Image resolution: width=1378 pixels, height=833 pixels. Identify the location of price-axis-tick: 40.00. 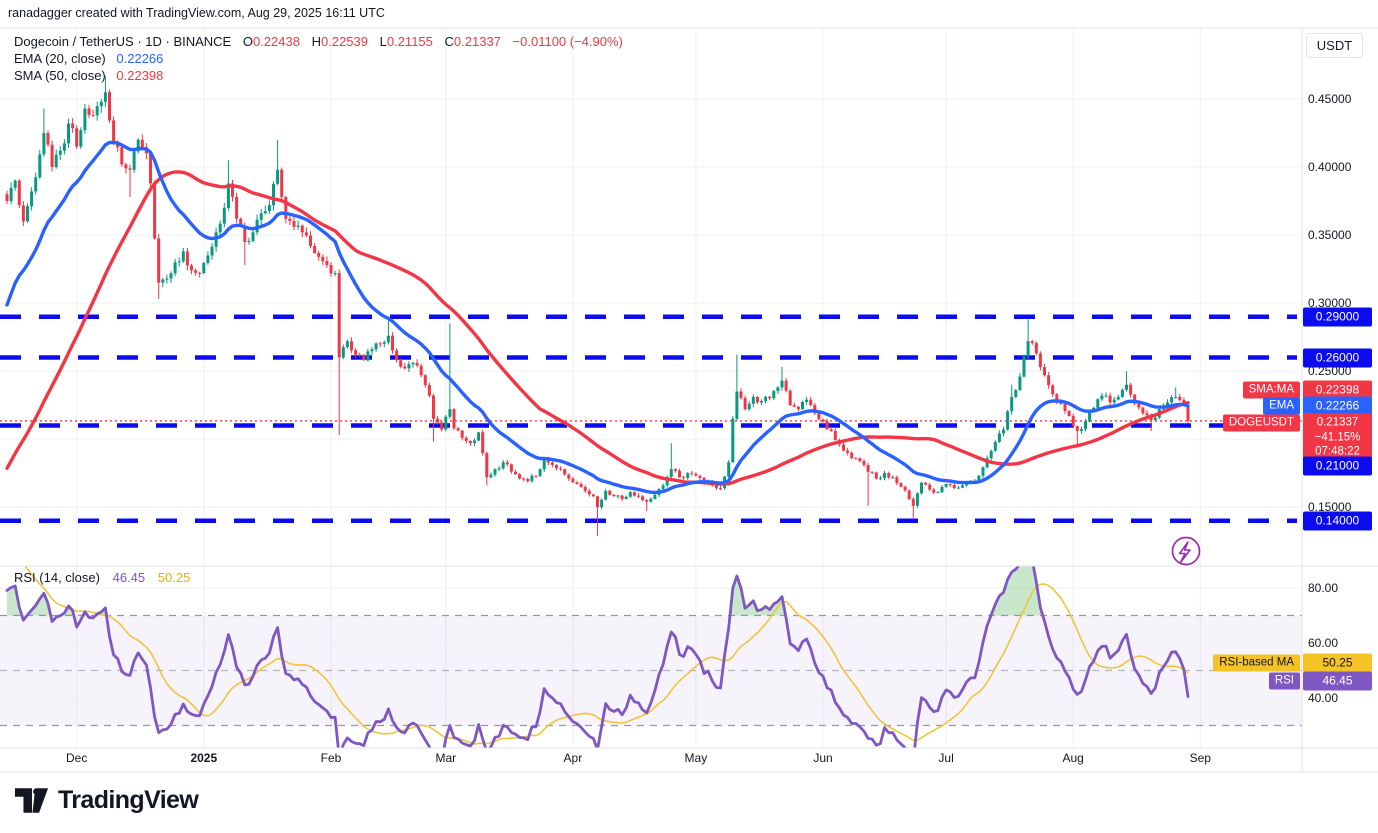
(1323, 698).